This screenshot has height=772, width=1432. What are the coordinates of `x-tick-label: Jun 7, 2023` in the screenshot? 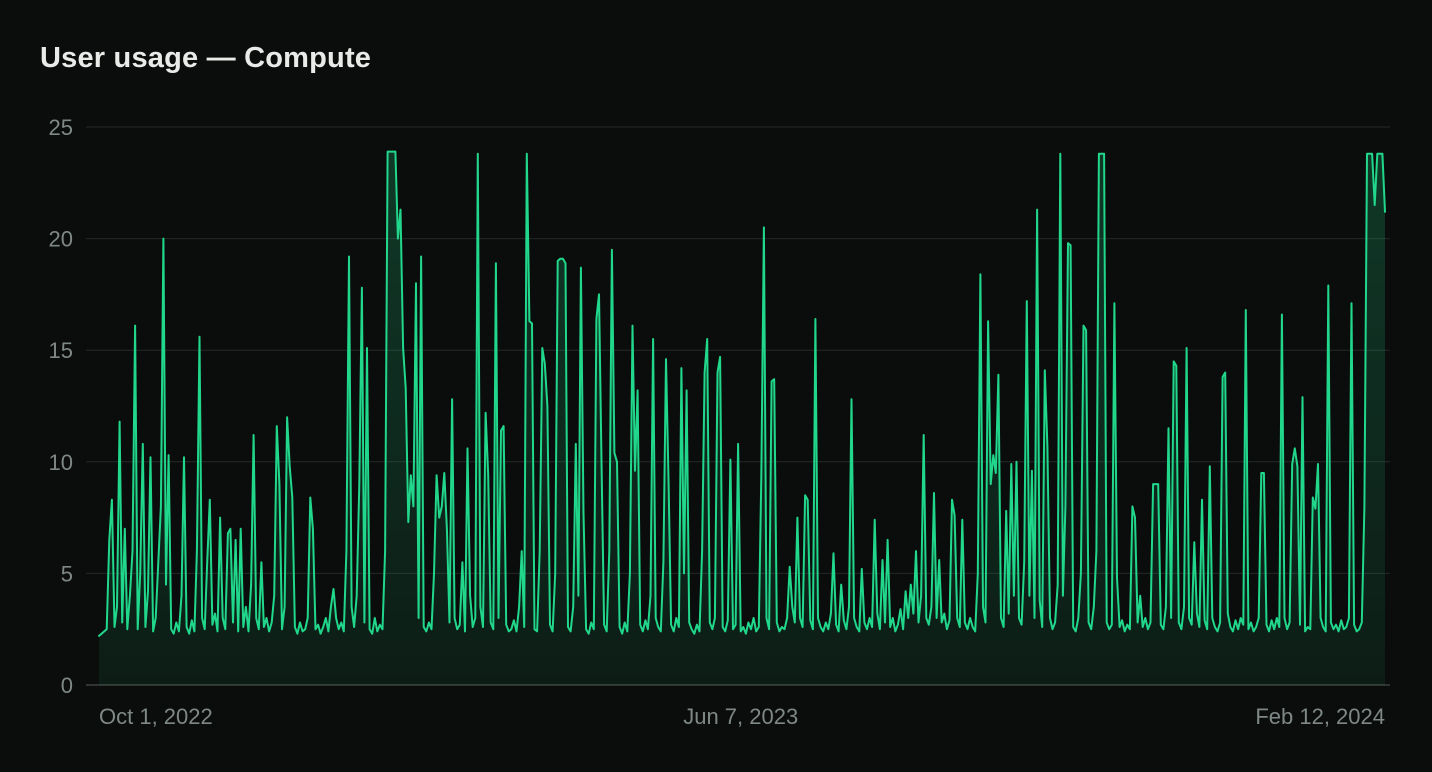 It's located at (740, 716).